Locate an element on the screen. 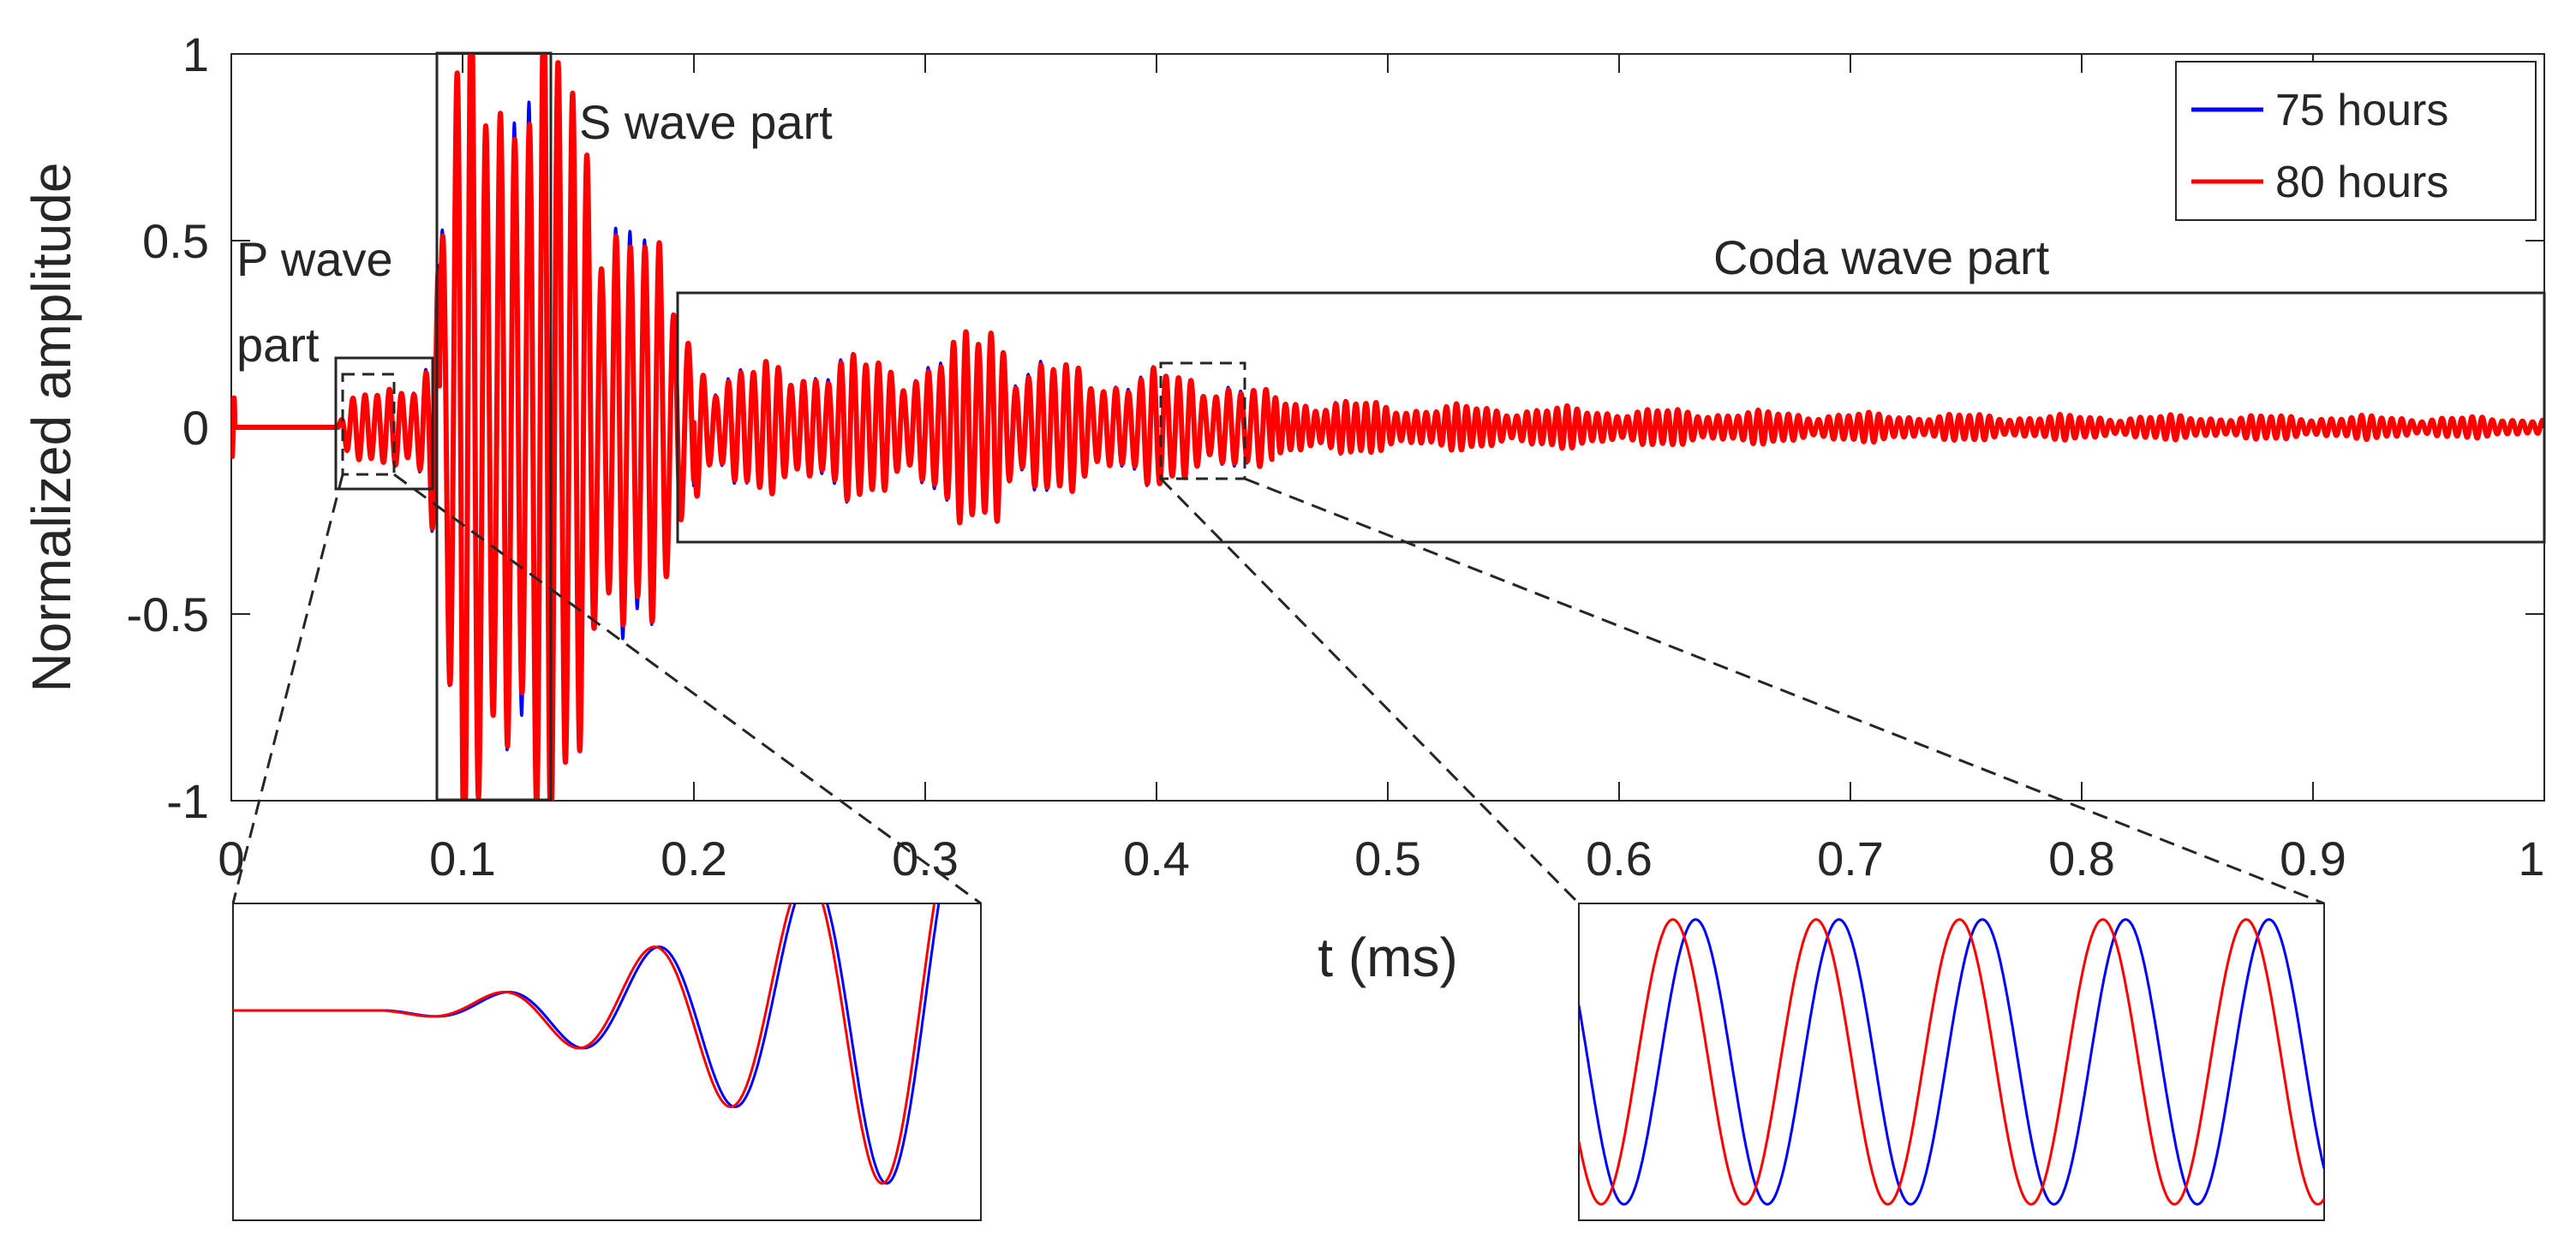 The image size is (2576, 1240). y-axis-label: Normalized amplitude is located at coordinates (52, 428).